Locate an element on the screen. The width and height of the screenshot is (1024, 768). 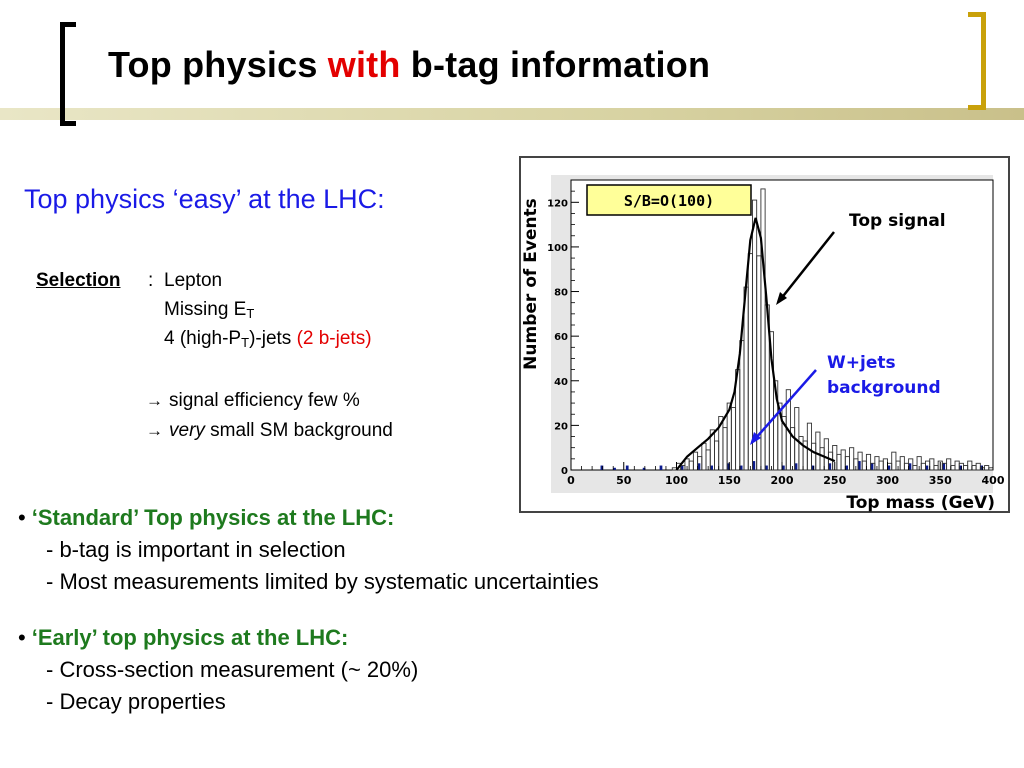
selection-lepton: Lepton is located at coordinates (193, 280).